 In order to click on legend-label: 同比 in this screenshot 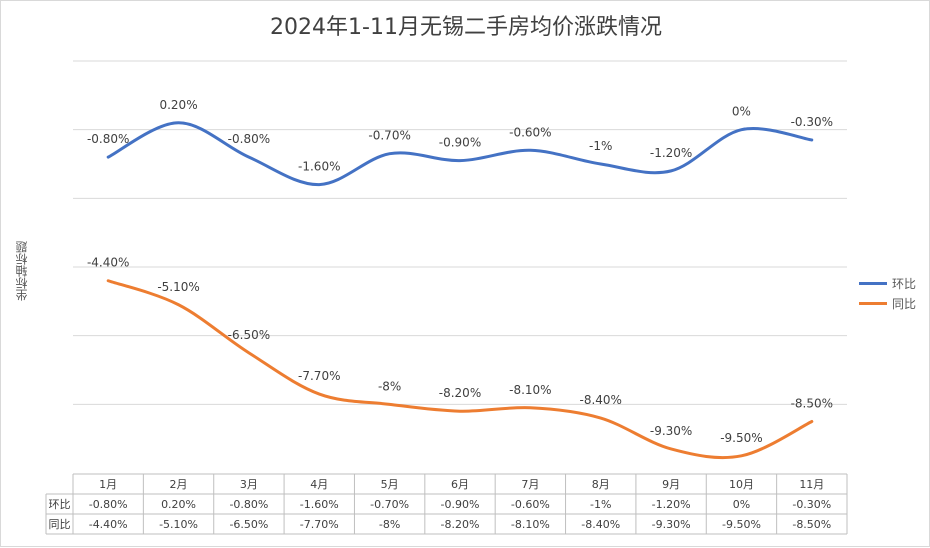, I will do `click(904, 303)`.